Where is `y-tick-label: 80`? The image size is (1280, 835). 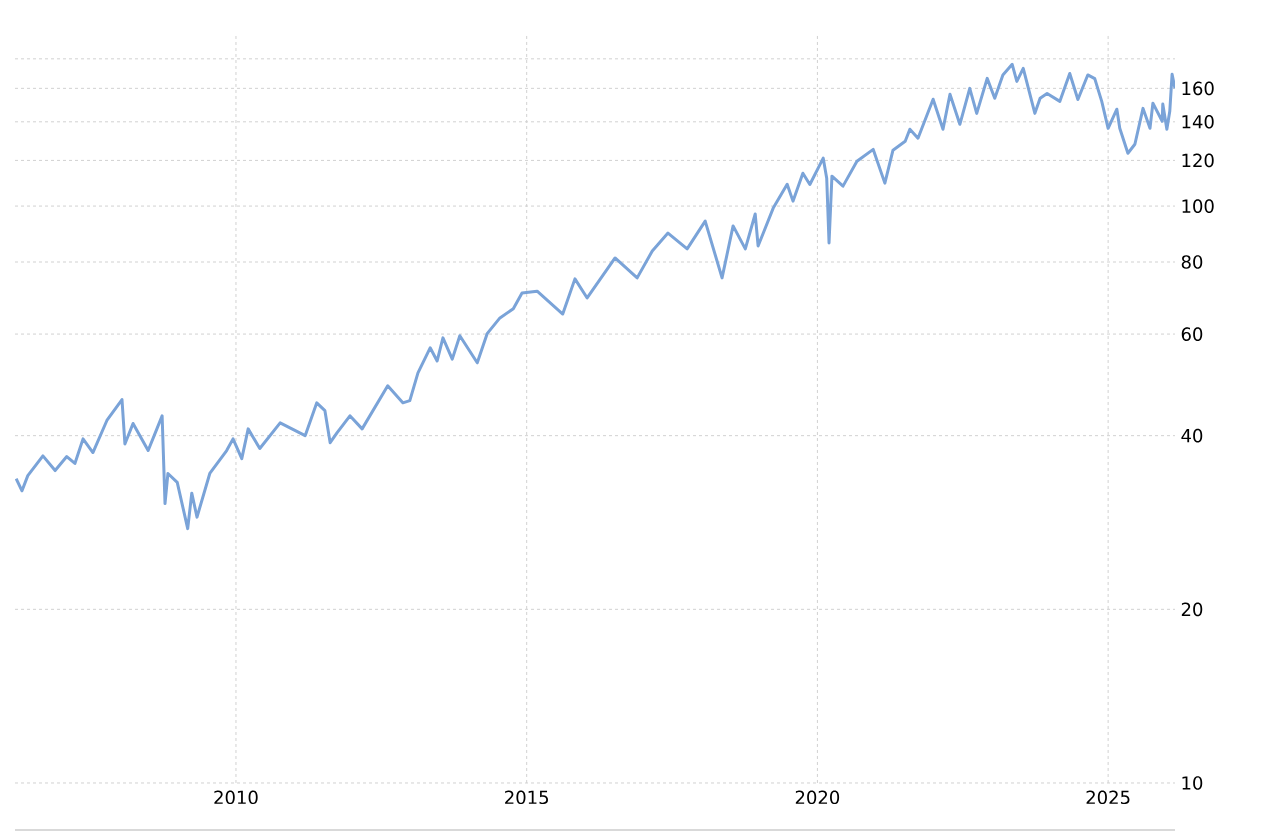 y-tick-label: 80 is located at coordinates (1192, 262).